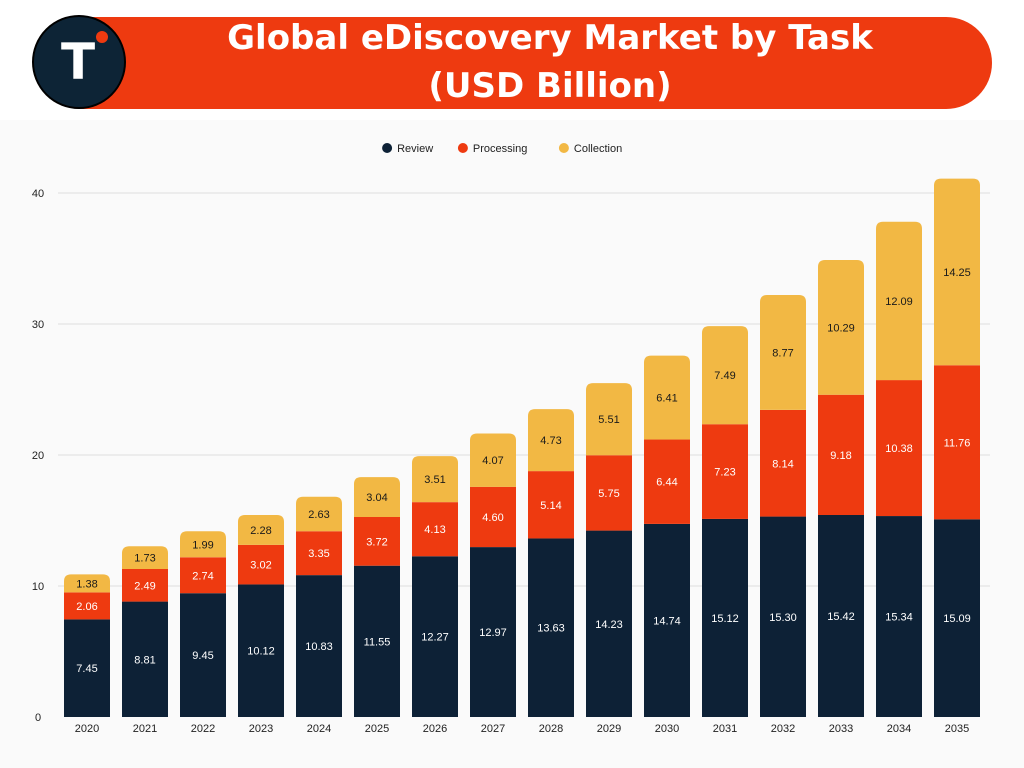 The image size is (1024, 768). What do you see at coordinates (957, 619) in the screenshot?
I see `data-label: 15.09` at bounding box center [957, 619].